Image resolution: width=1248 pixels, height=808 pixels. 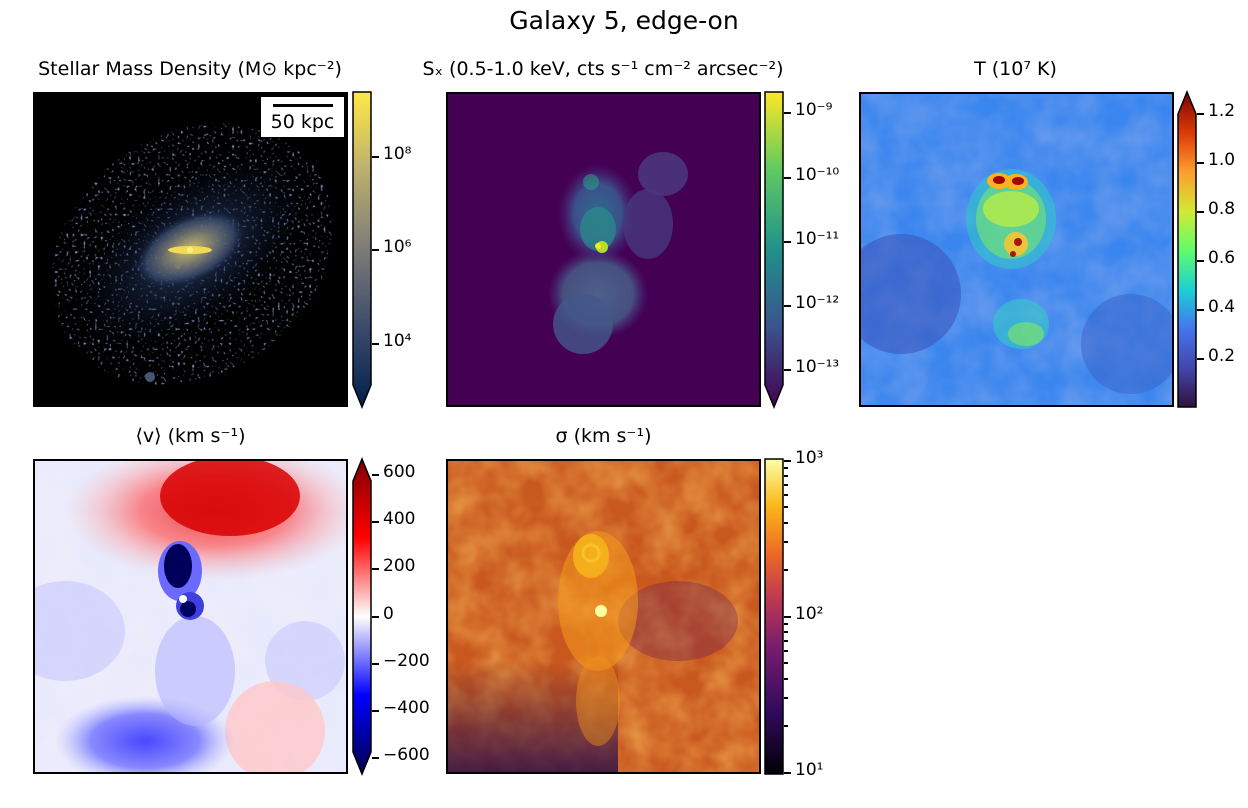 I want to click on scalebar-line, so click(x=303, y=105).